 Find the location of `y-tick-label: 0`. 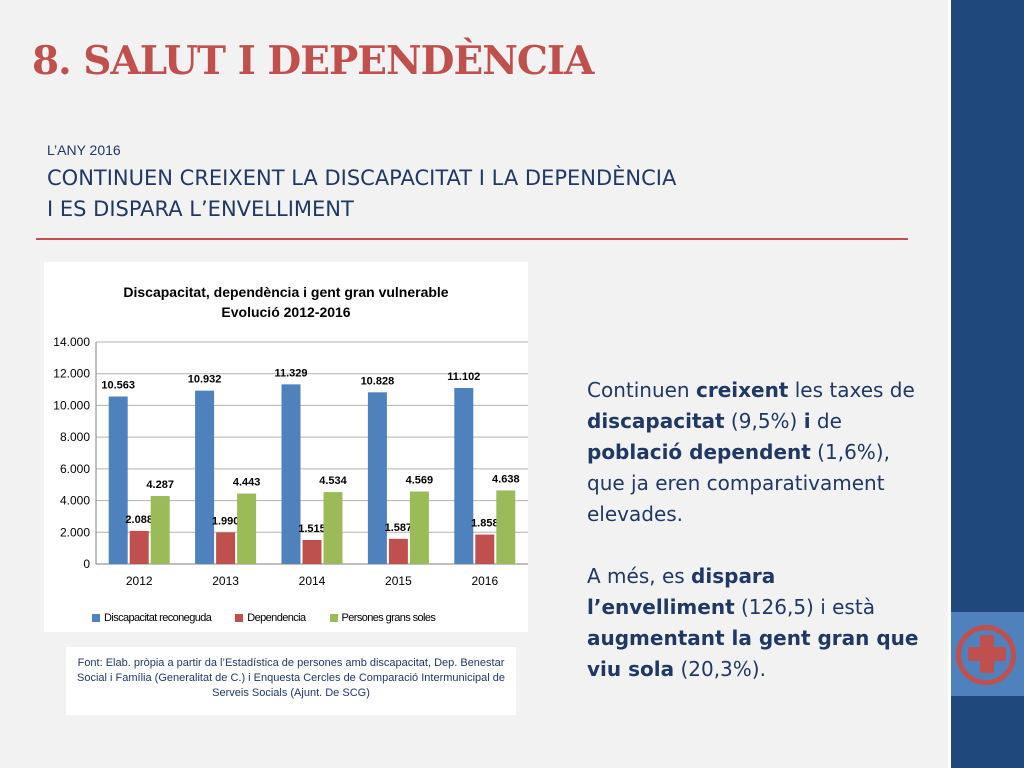

y-tick-label: 0 is located at coordinates (86, 564).